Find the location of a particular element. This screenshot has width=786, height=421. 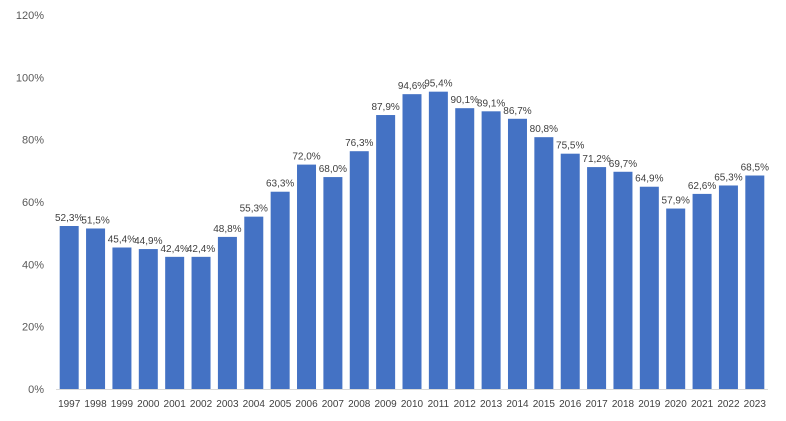

bar-2015 is located at coordinates (544, 263).